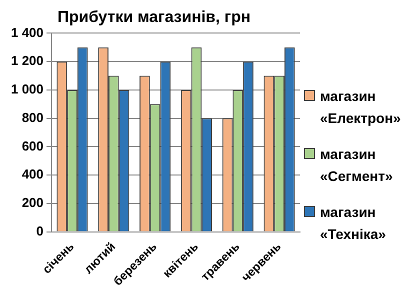 This screenshot has height=300, width=404. What do you see at coordinates (357, 165) in the screenshot?
I see `legend-label: магазин «Сегмент»` at bounding box center [357, 165].